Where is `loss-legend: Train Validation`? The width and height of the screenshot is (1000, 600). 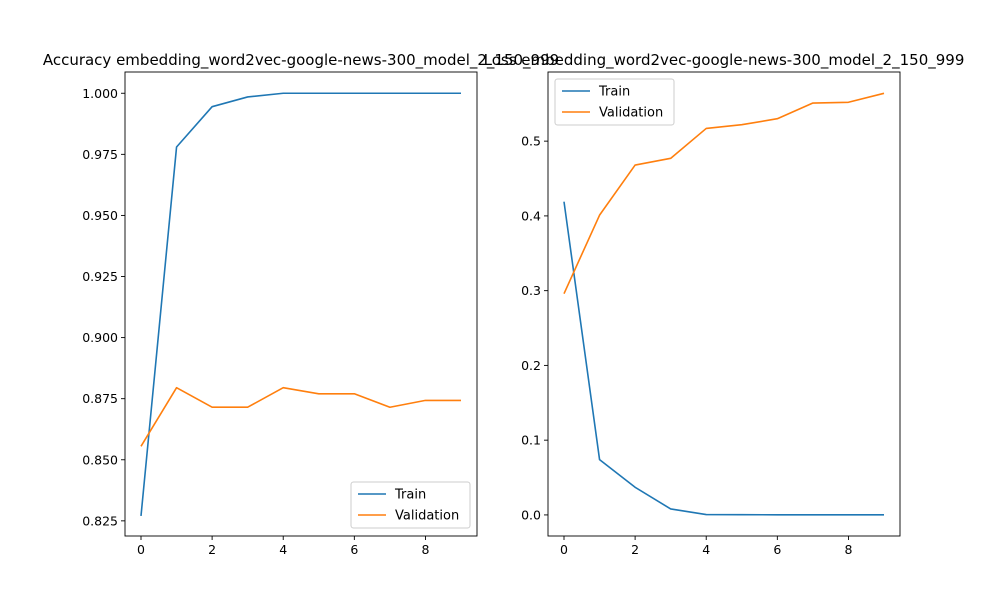
loss-legend: Train Validation is located at coordinates (614, 102).